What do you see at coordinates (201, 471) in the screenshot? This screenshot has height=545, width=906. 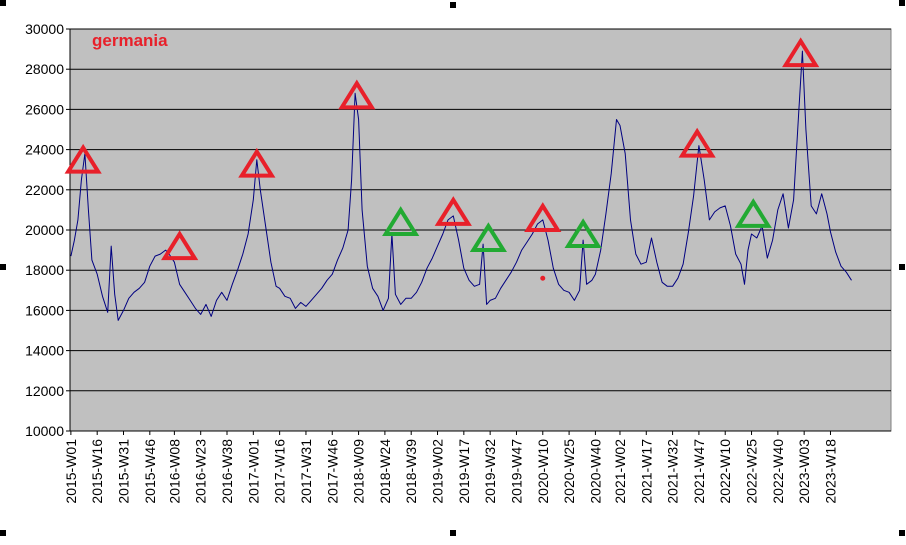 I see `x-tick-label: 2016-W23` at bounding box center [201, 471].